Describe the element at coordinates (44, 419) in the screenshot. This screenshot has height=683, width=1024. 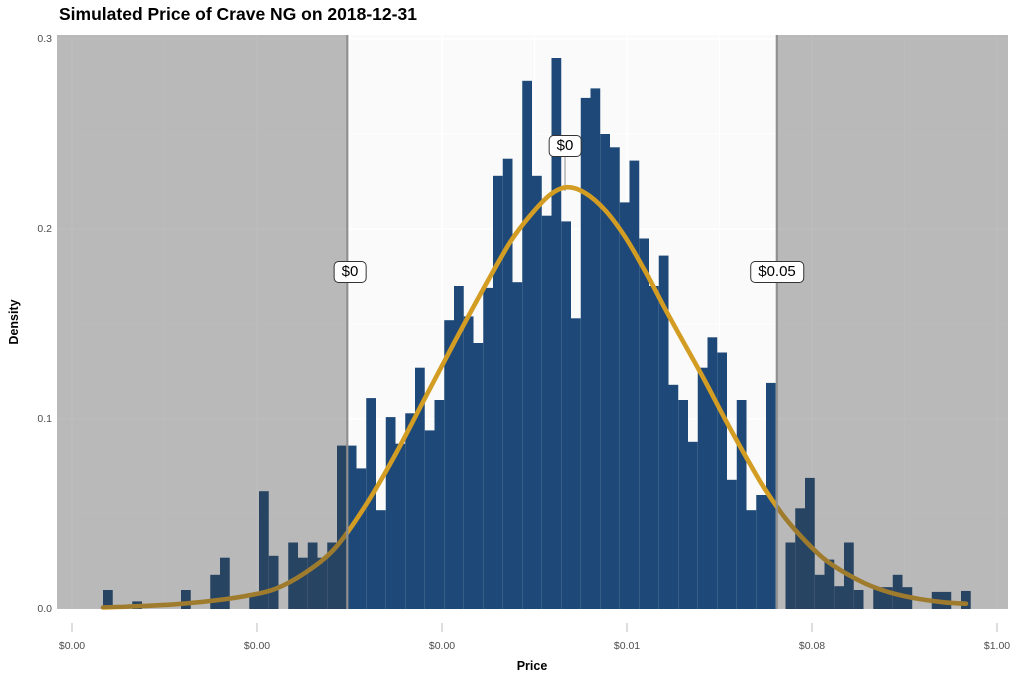
I see `y-tick-label: 0.1` at that location.